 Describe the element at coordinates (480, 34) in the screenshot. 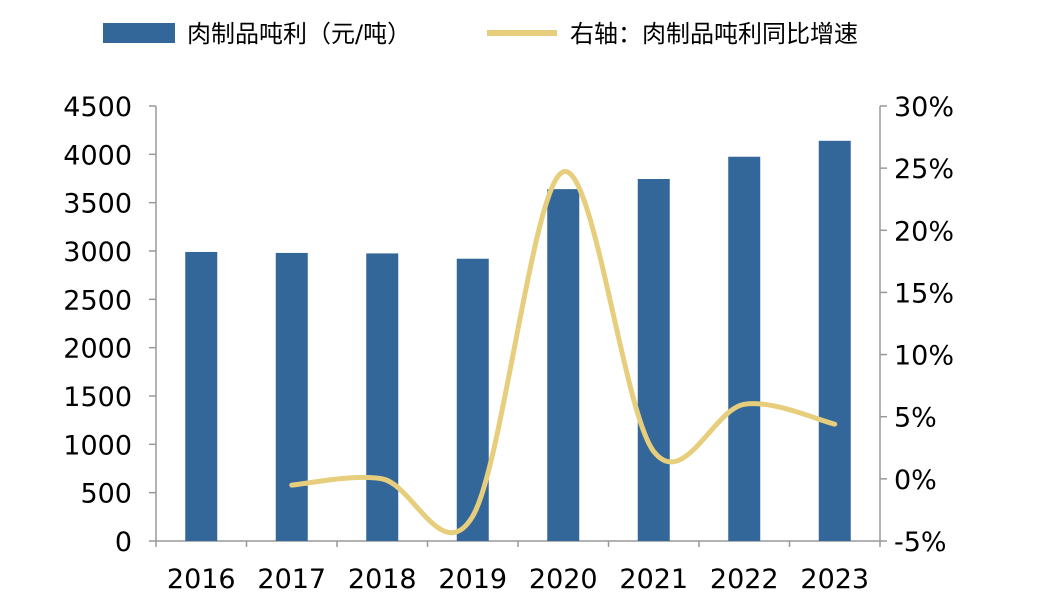

I see `legend: 肉制品吨利（元/吨） 右轴：肉制品吨利同比增速` at that location.